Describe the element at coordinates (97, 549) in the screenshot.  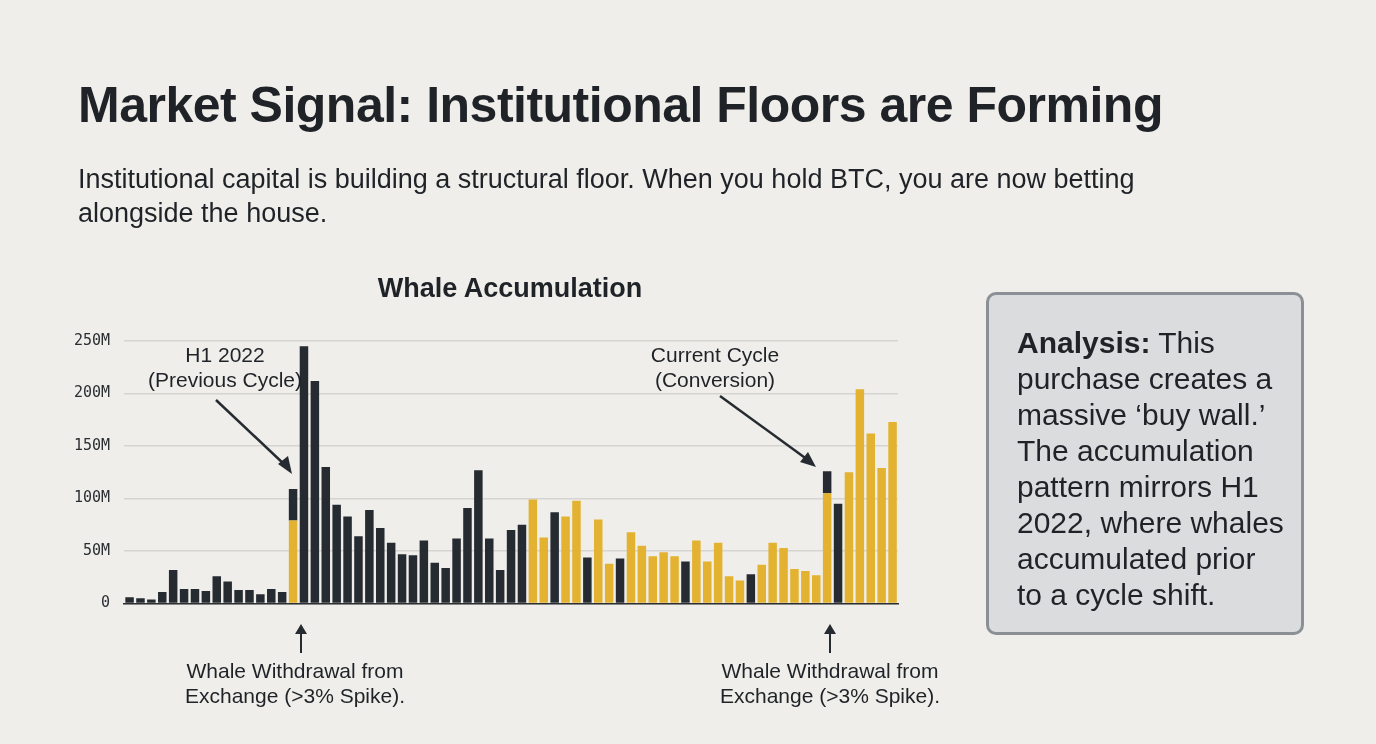
I see `y-tick-label: 50M` at that location.